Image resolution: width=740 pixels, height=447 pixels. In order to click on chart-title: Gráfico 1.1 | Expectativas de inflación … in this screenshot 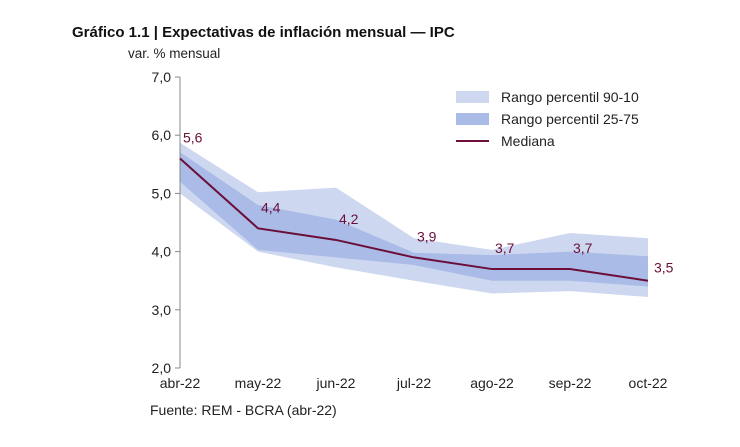, I will do `click(263, 32)`.